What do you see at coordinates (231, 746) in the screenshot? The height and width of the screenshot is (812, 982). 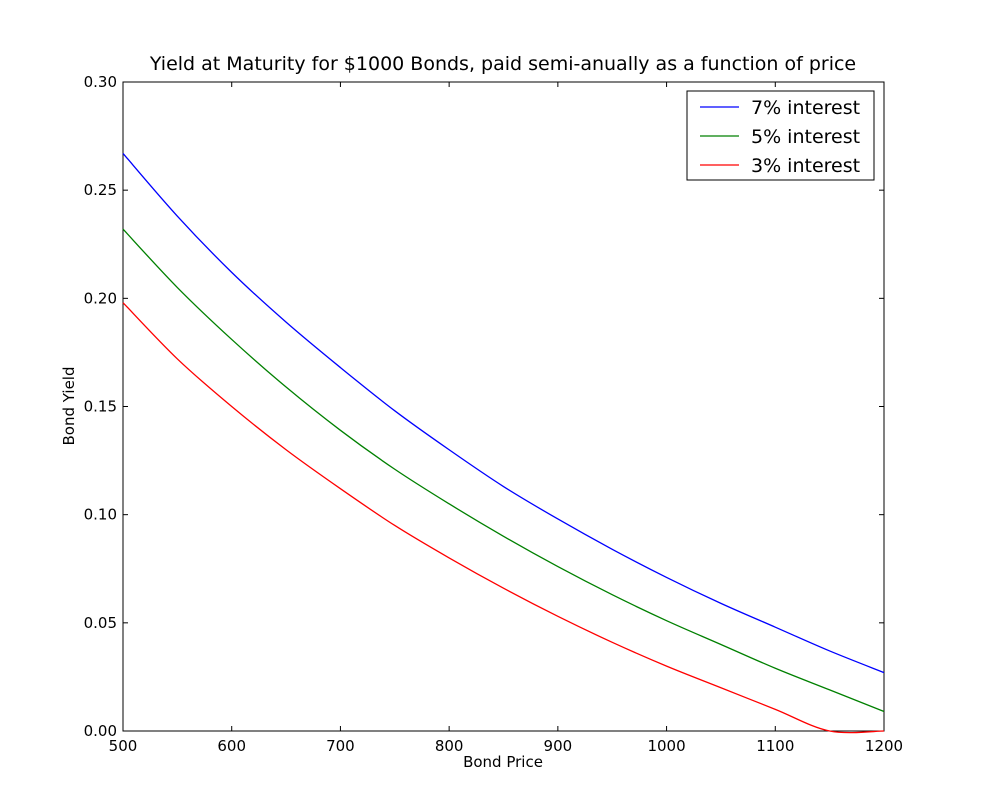 I see `x-tick-label: 600` at bounding box center [231, 746].